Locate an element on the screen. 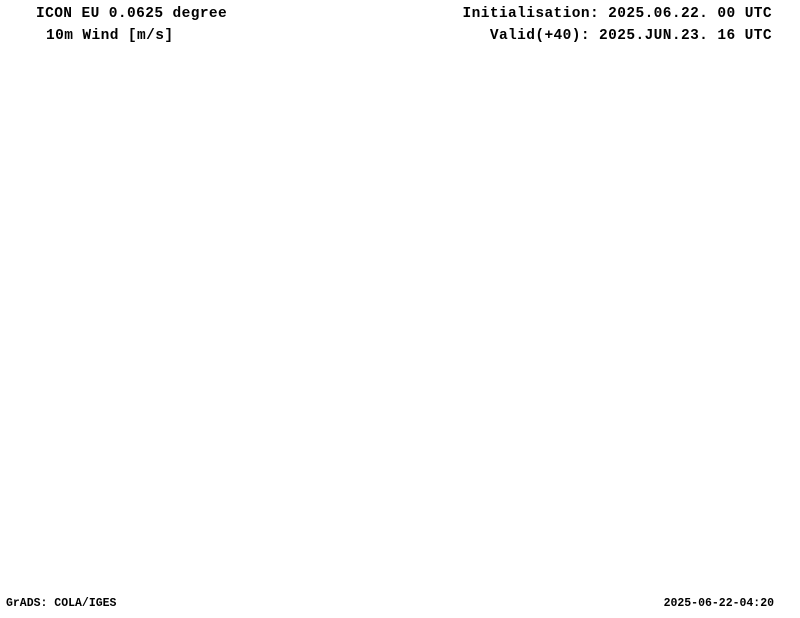 Image resolution: width=800 pixels, height=618 pixels. model-title: ICON EU 0.0625 degree is located at coordinates (132, 14).